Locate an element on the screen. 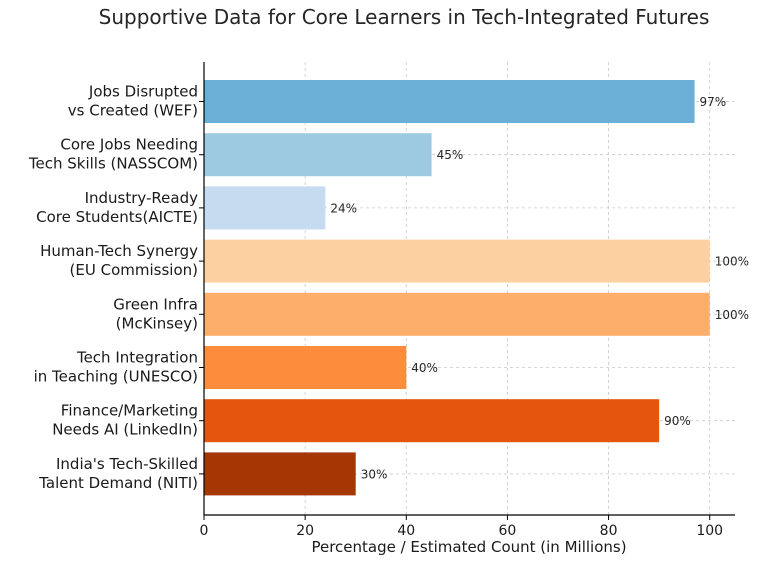  category-label: Green Infra (McKinsey) is located at coordinates (155, 313).